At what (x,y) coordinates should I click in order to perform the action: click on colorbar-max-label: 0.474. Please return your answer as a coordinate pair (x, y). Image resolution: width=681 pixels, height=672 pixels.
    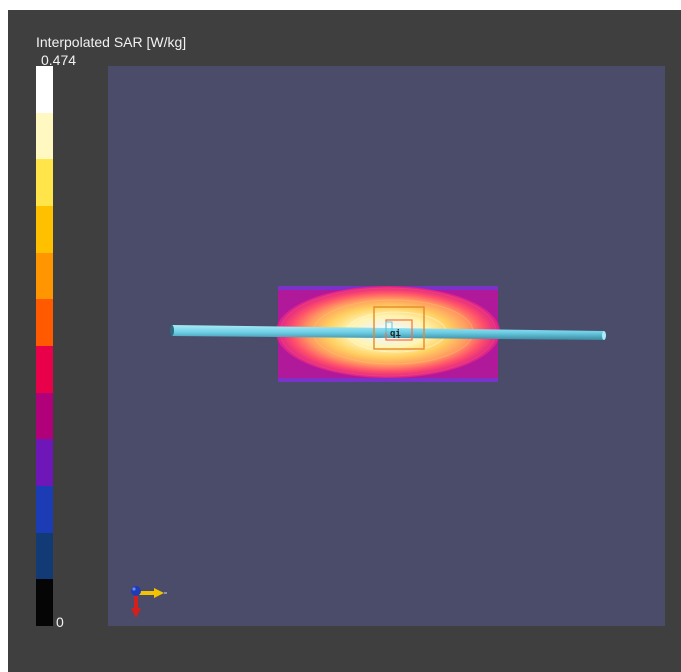
    Looking at the image, I should click on (59, 60).